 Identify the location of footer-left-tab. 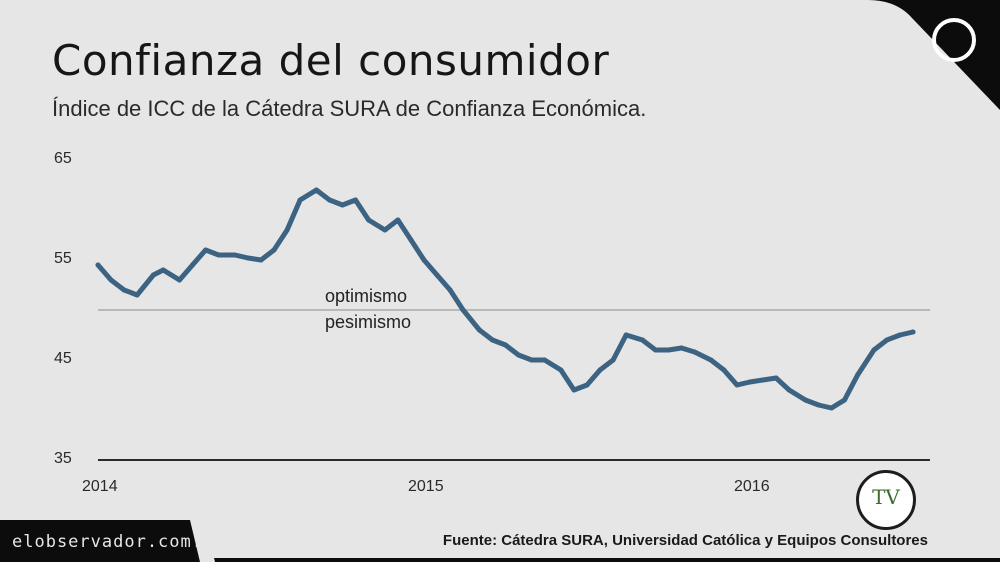
(100, 541).